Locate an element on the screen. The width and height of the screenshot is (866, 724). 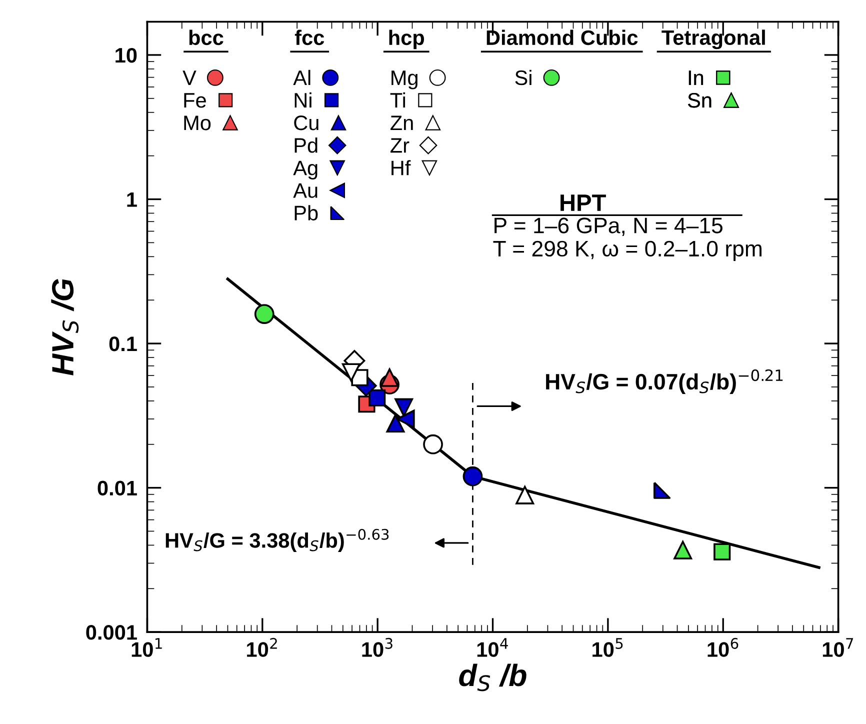
y-tick-label: 10 is located at coordinates (126, 55).